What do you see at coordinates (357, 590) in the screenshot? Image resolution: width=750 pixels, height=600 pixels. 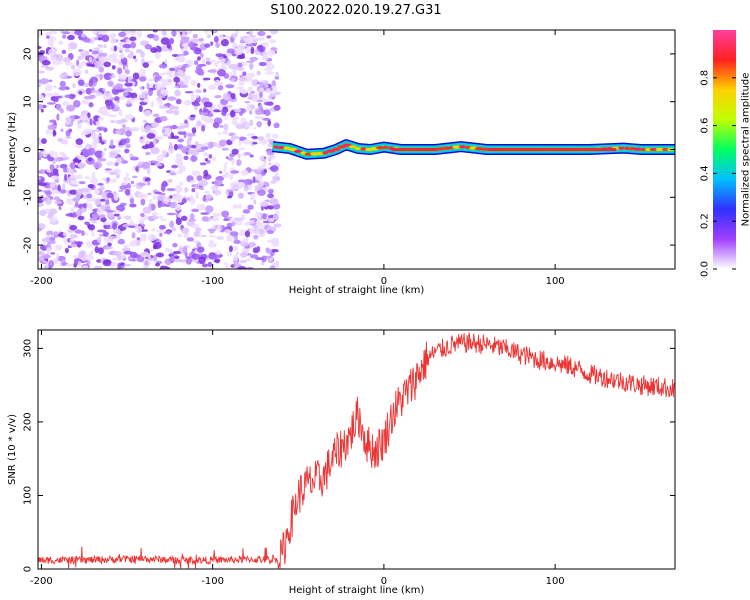 I see `x-axis-label: Height of straight line (km)` at bounding box center [357, 590].